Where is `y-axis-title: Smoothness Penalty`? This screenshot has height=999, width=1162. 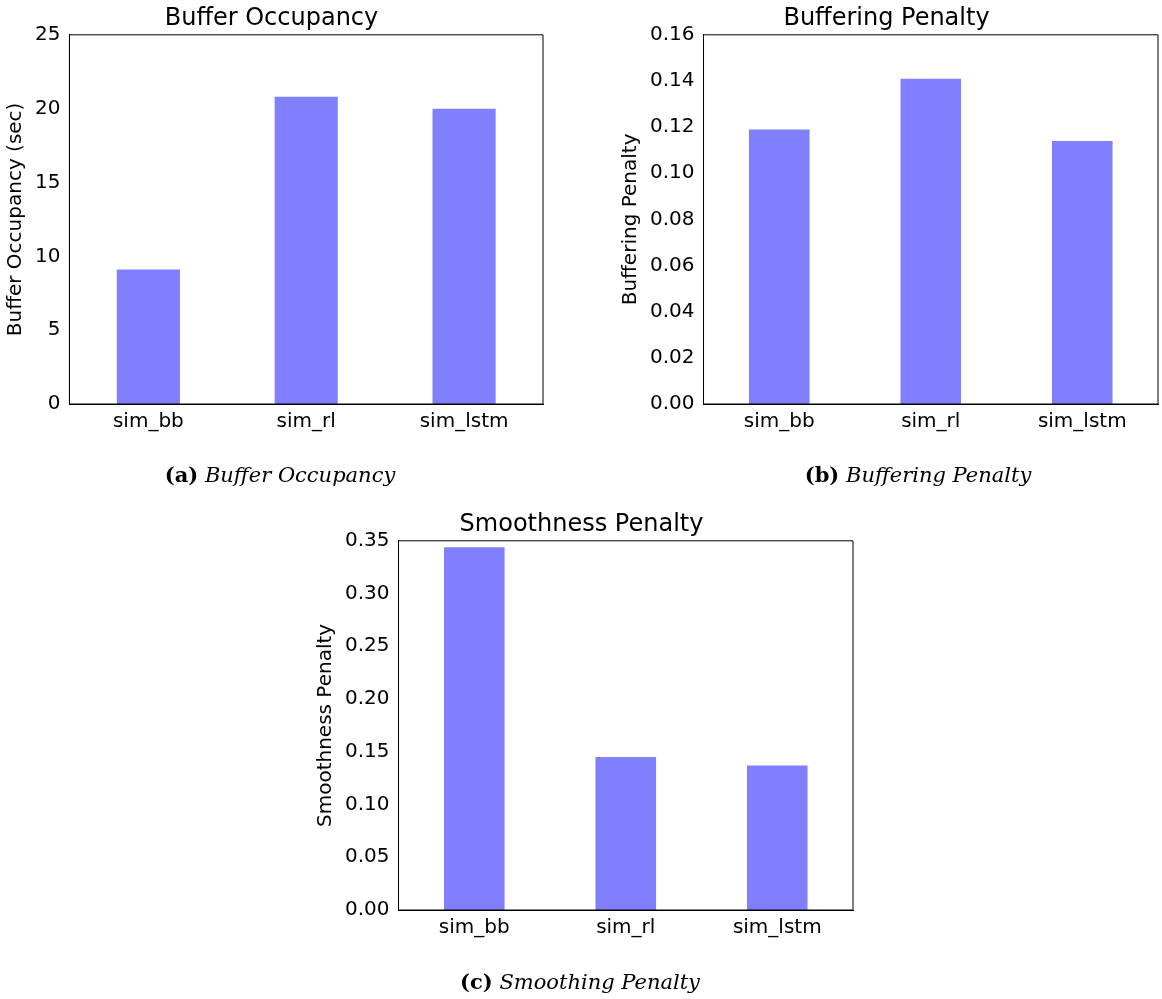 y-axis-title: Smoothness Penalty is located at coordinates (324, 725).